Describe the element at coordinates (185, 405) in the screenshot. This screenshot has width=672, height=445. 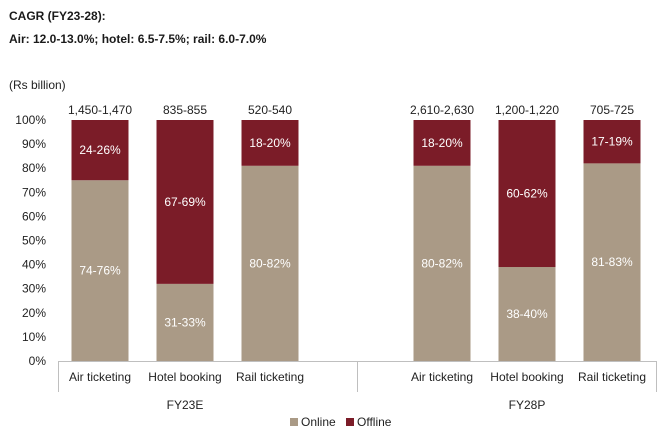
I see `group-label: FY23E` at that location.